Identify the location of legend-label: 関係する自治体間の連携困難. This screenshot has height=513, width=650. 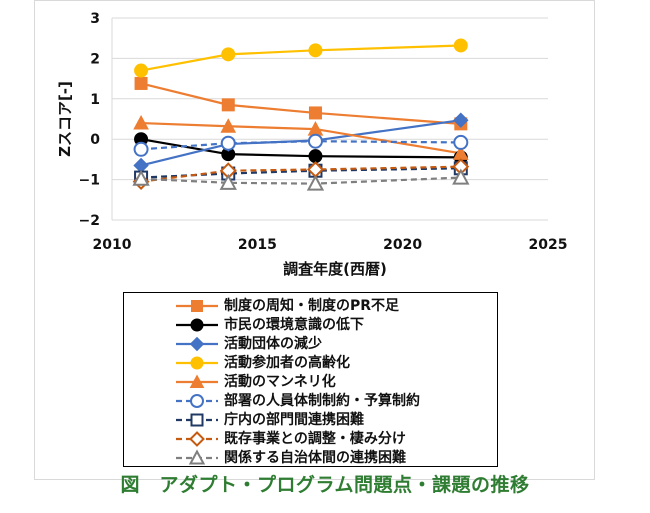
(315, 458).